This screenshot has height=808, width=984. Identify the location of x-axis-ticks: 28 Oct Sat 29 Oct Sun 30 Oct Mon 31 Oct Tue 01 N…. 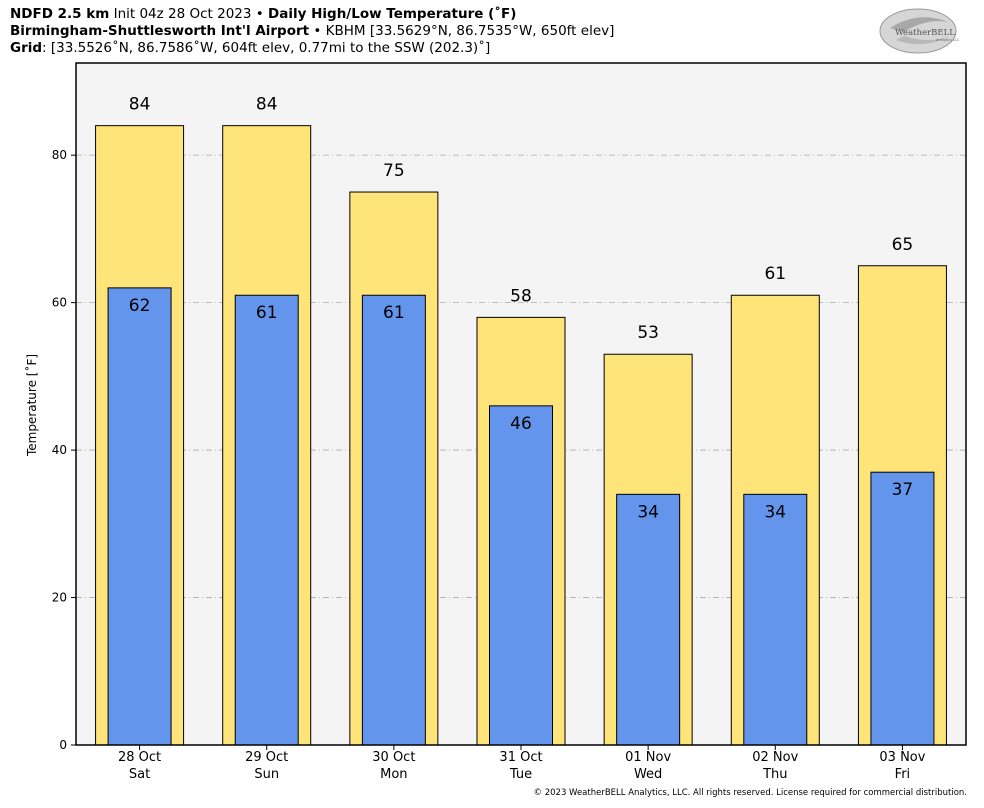
(522, 763).